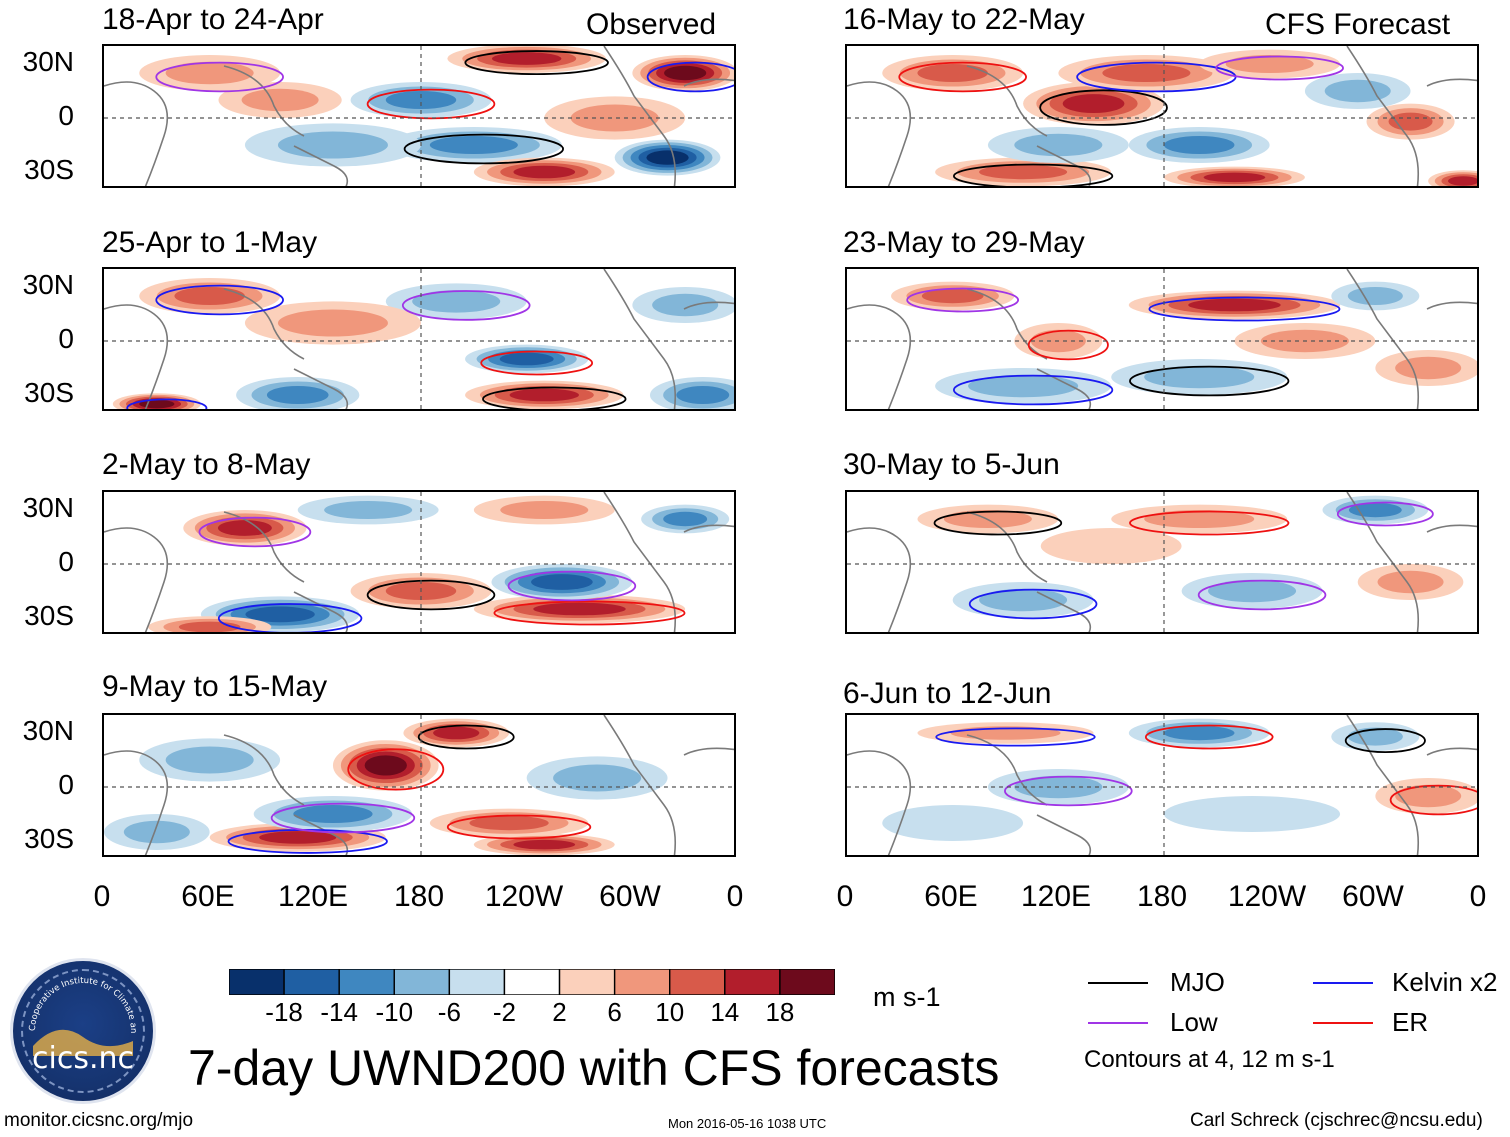 The width and height of the screenshot is (1510, 1137). Describe the element at coordinates (964, 242) in the screenshot. I see `panel-title: 23-May to 29-May` at that location.